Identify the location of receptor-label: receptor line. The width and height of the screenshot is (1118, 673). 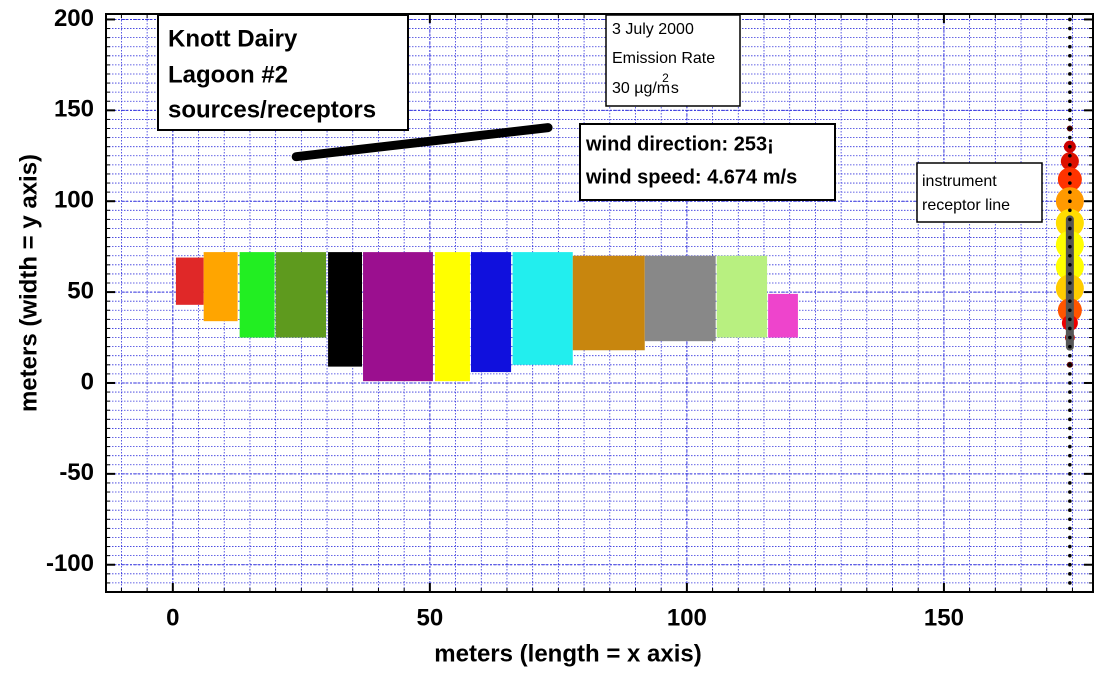
(966, 205).